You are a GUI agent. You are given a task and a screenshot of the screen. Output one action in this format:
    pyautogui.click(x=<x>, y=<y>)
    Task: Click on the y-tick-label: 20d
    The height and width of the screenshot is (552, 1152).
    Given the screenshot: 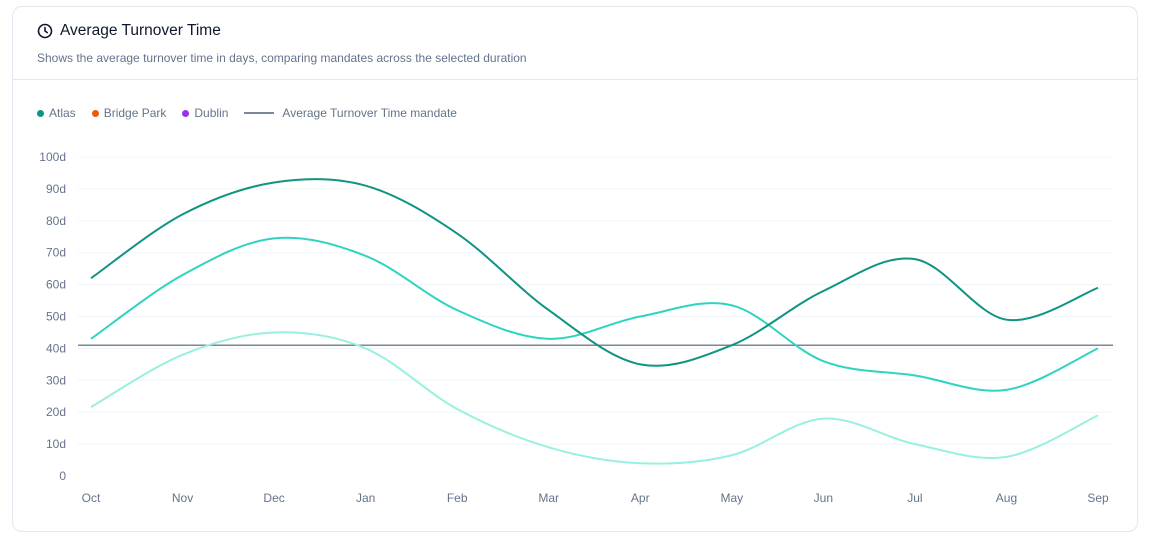 What is the action you would take?
    pyautogui.click(x=56, y=412)
    